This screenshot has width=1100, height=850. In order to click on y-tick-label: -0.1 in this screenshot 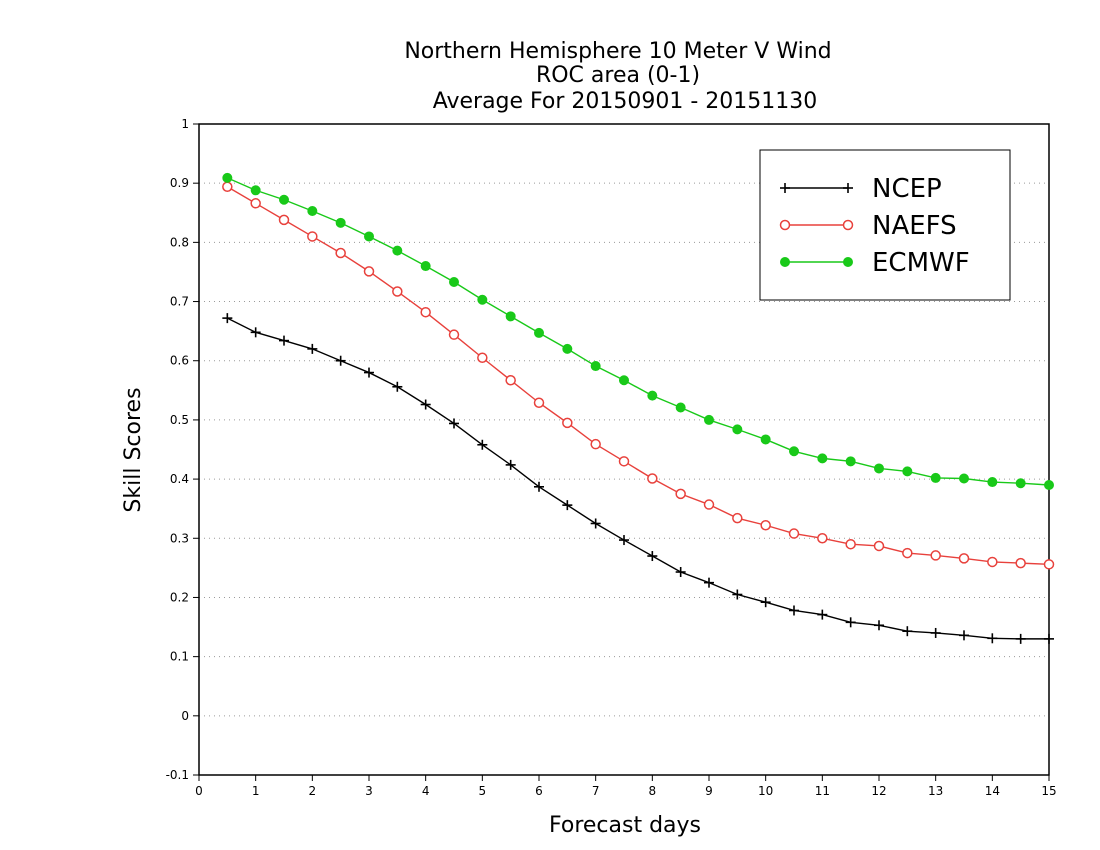, I will do `click(177, 775)`.